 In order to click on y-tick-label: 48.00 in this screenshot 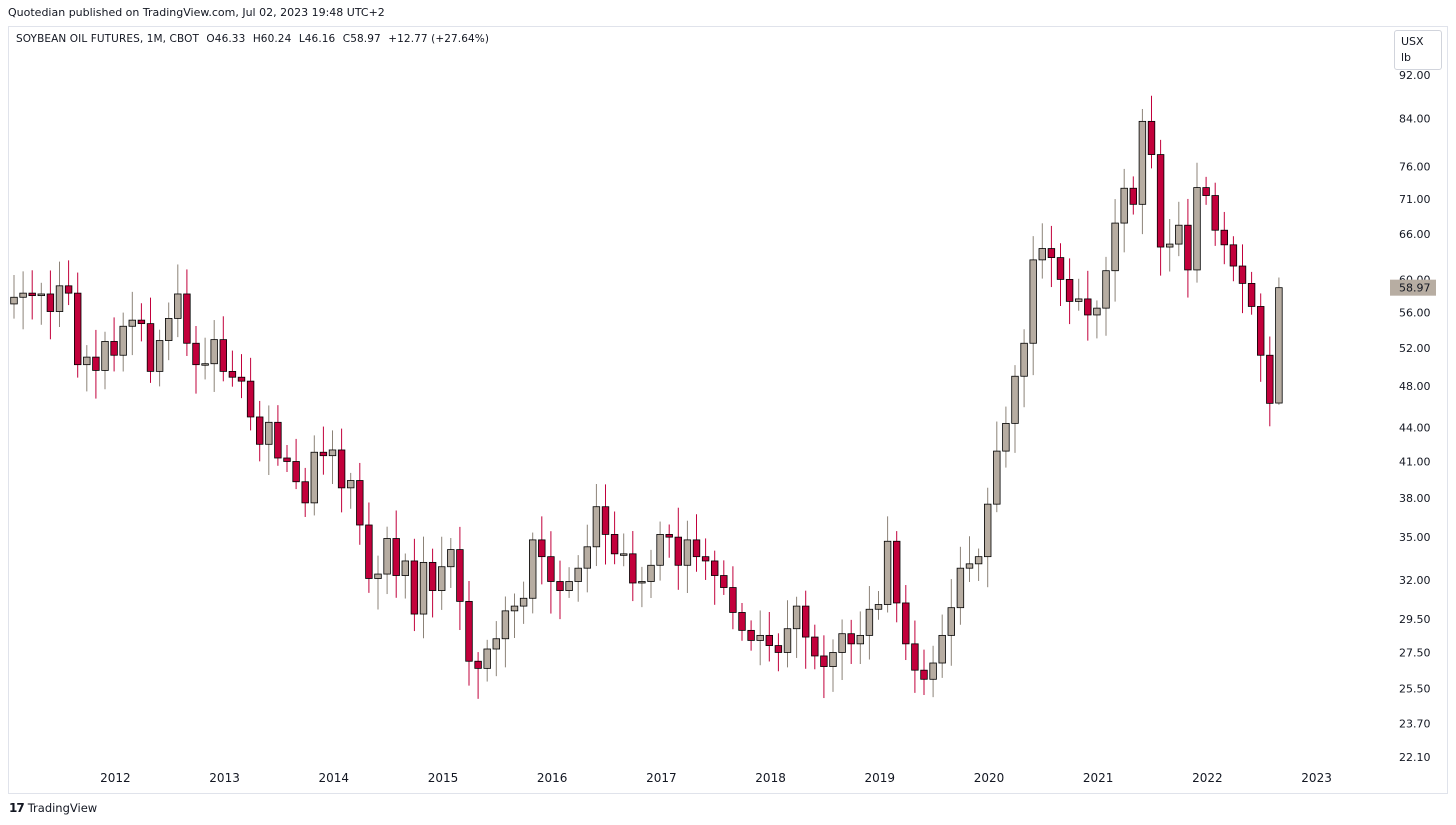, I will do `click(1415, 386)`.